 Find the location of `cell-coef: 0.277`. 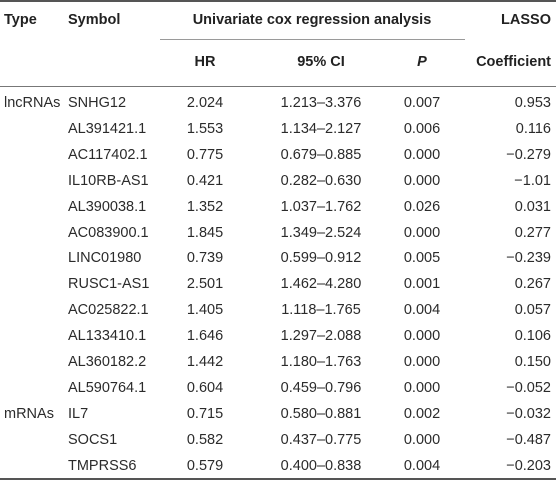

cell-coef: 0.277 is located at coordinates (532, 233).